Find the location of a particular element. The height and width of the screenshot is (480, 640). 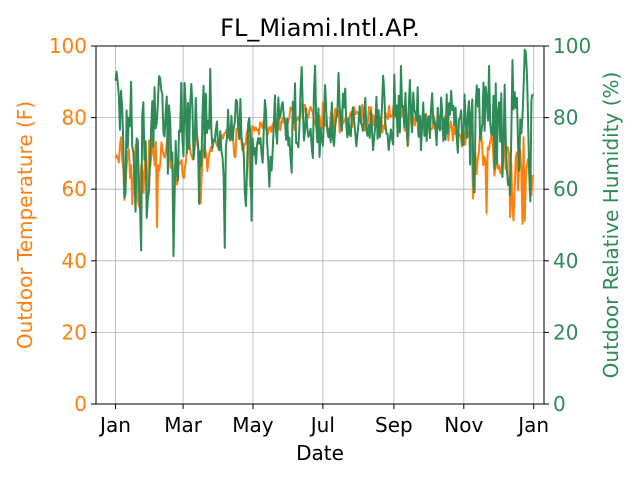

left-axis-label: Outdoor Temperature (F) is located at coordinates (25, 225).